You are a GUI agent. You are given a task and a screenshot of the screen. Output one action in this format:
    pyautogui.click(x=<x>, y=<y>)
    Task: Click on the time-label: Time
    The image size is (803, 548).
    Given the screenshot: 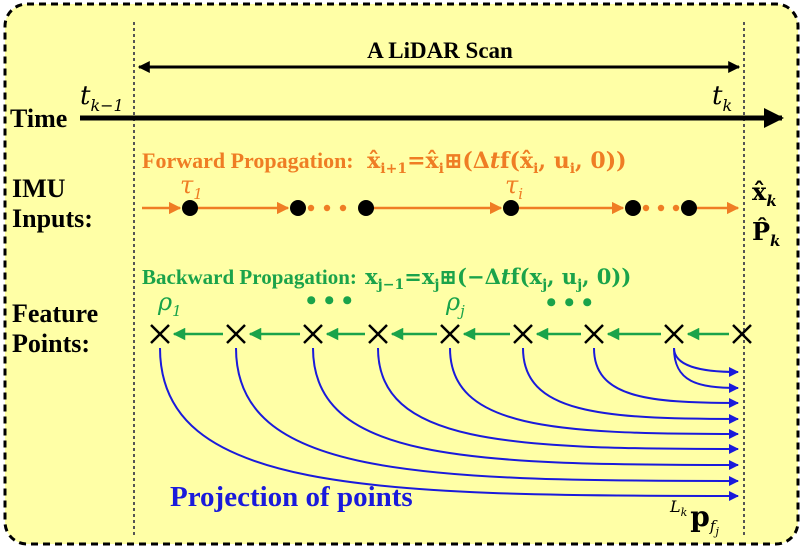 What is the action you would take?
    pyautogui.click(x=38, y=118)
    